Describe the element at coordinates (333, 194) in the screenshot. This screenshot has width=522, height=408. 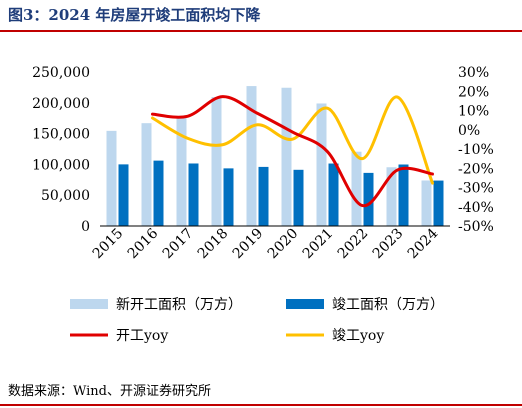
I see `bar-completion-2021` at that location.